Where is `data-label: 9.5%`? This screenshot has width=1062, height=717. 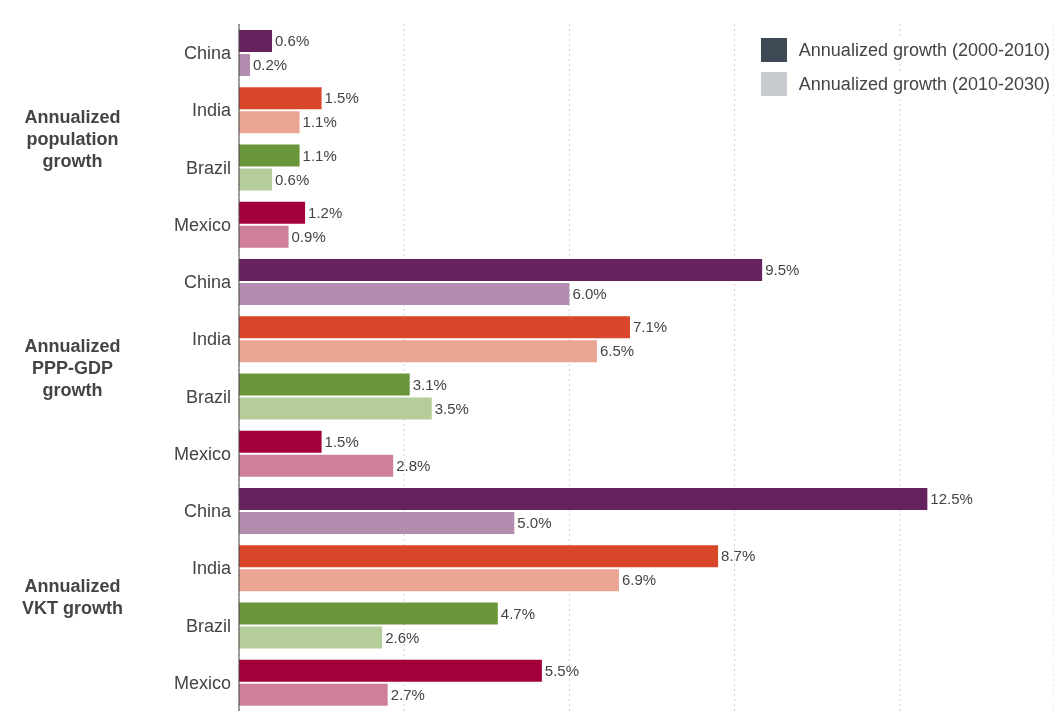
data-label: 9.5% is located at coordinates (782, 269).